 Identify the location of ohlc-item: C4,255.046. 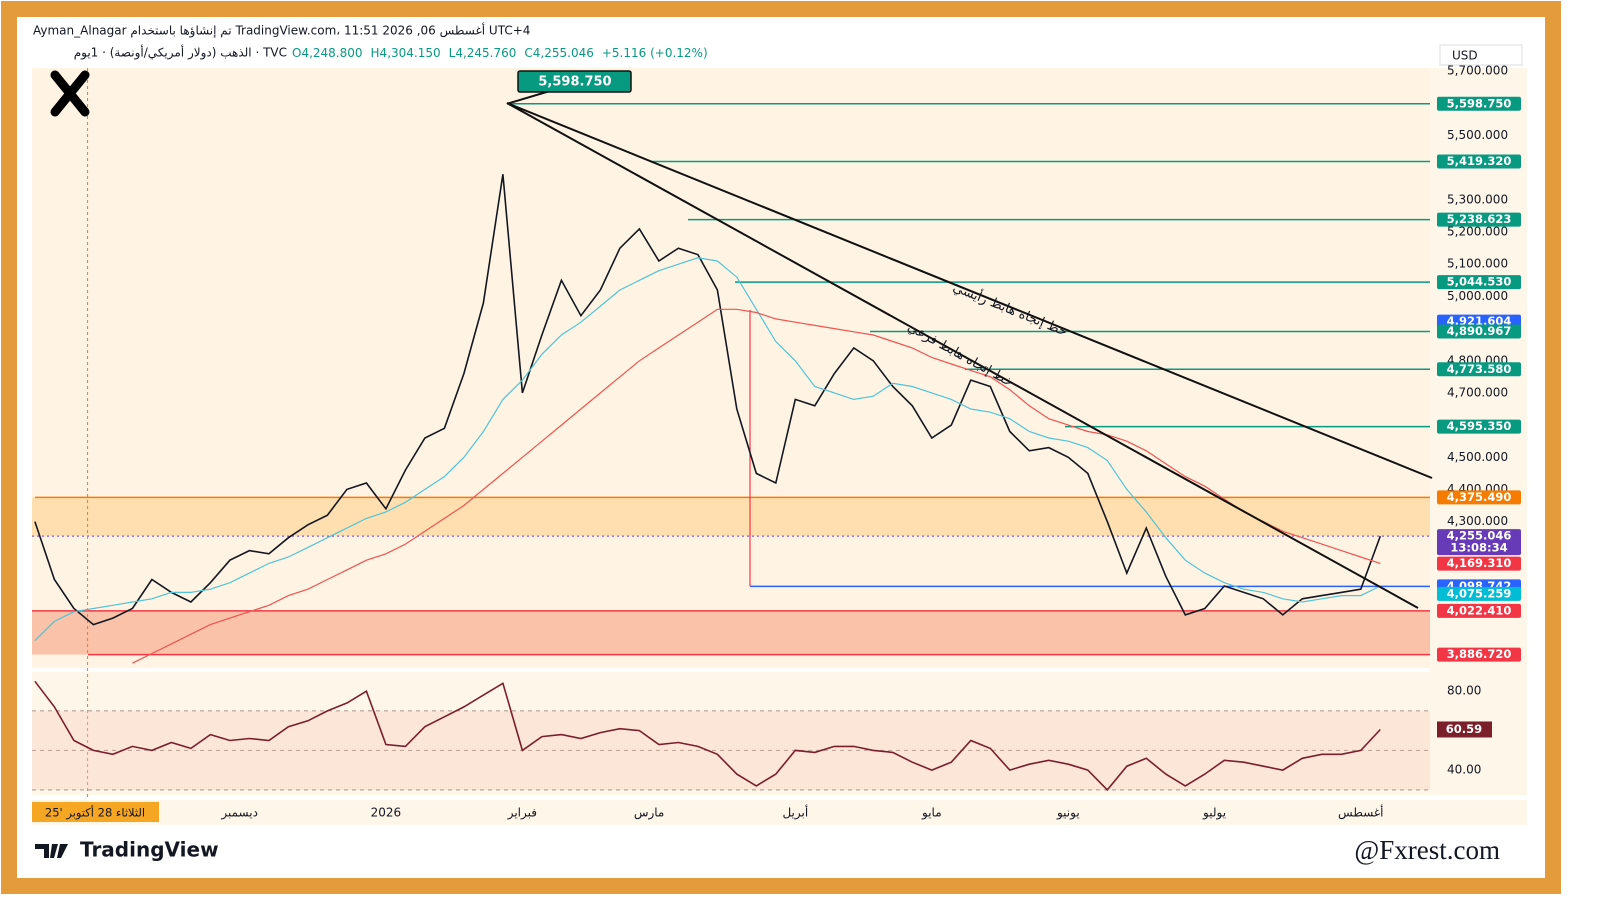
(558, 53).